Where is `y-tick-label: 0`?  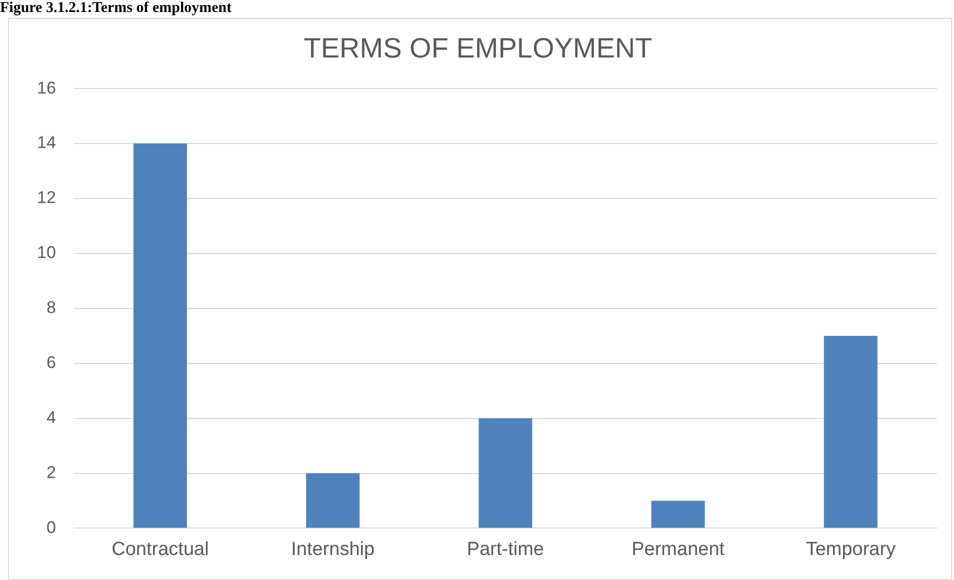 y-tick-label: 0 is located at coordinates (51, 527).